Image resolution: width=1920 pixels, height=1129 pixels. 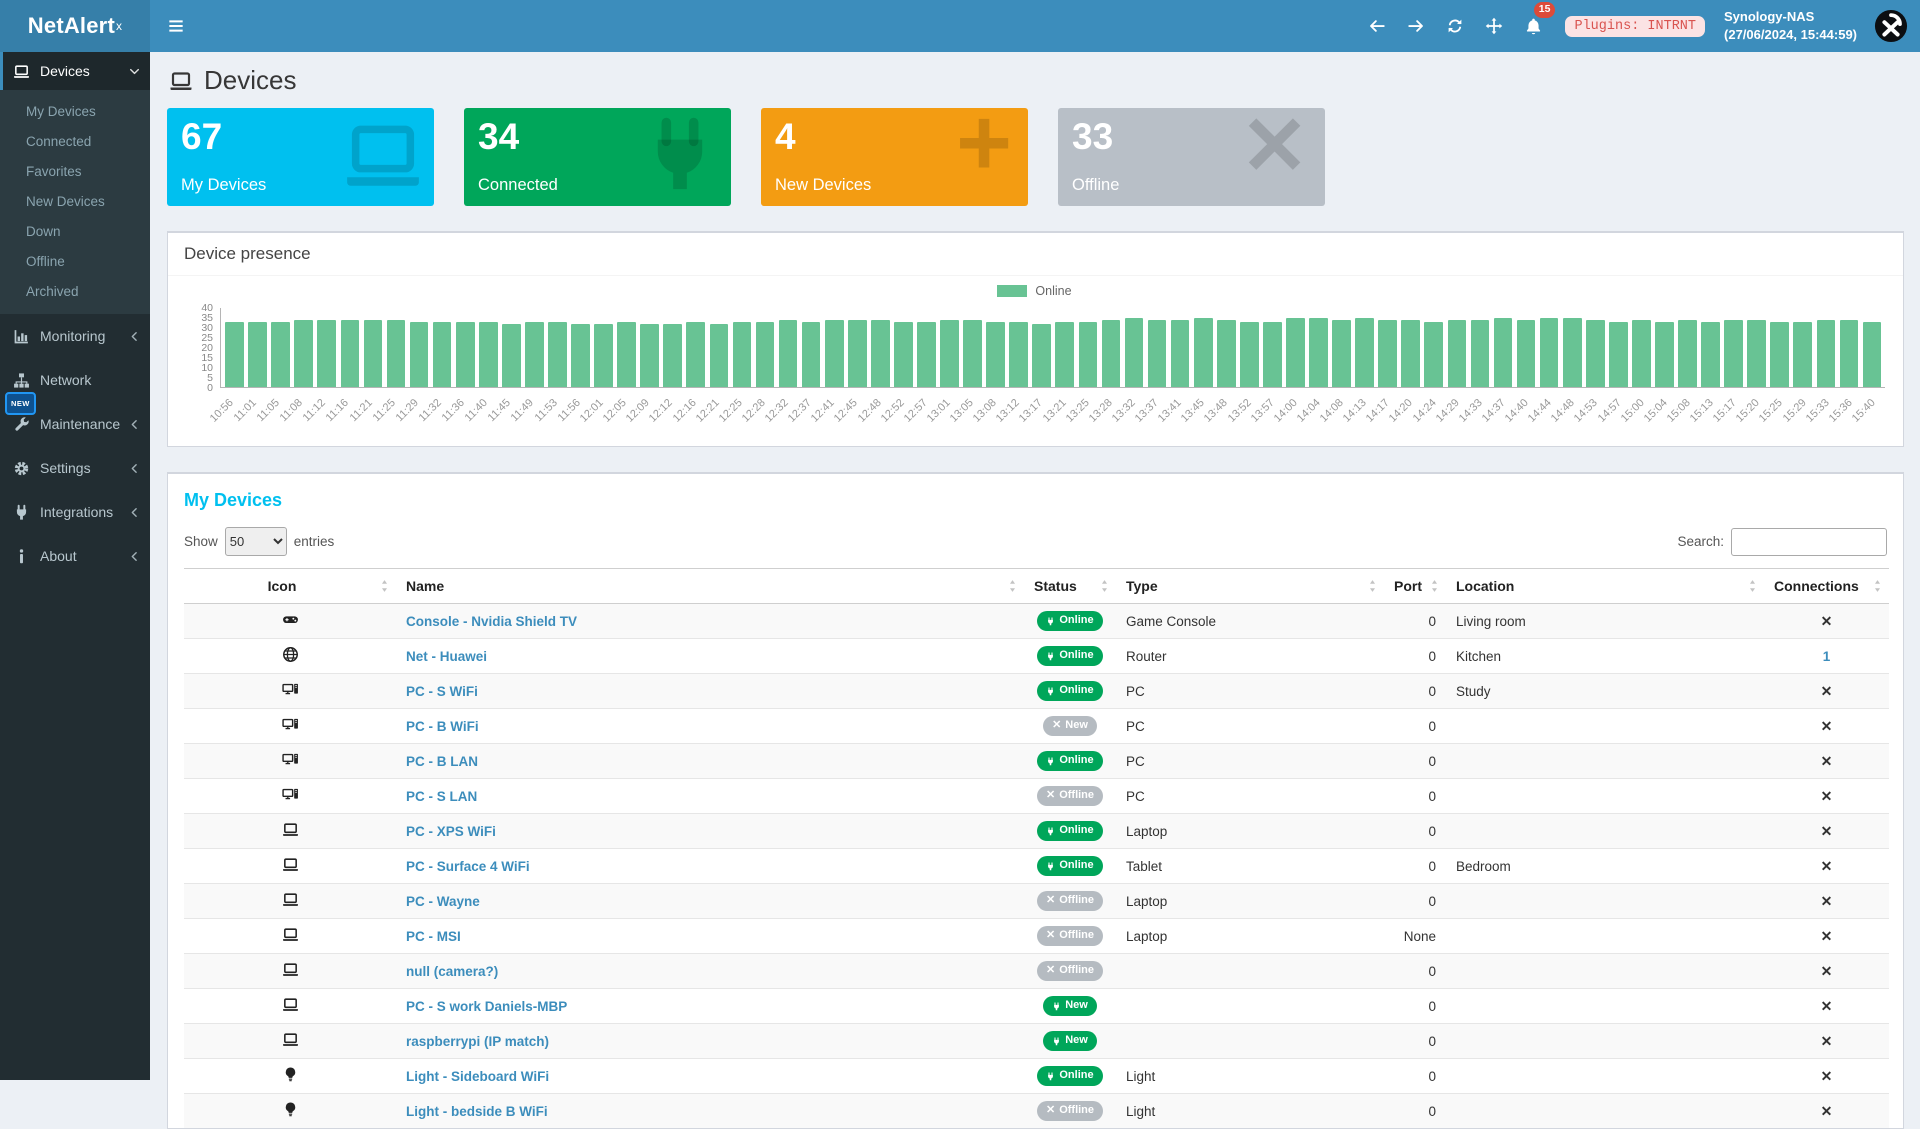 What do you see at coordinates (65, 201) in the screenshot?
I see `sidebar-subitem-new-devices: New Devices` at bounding box center [65, 201].